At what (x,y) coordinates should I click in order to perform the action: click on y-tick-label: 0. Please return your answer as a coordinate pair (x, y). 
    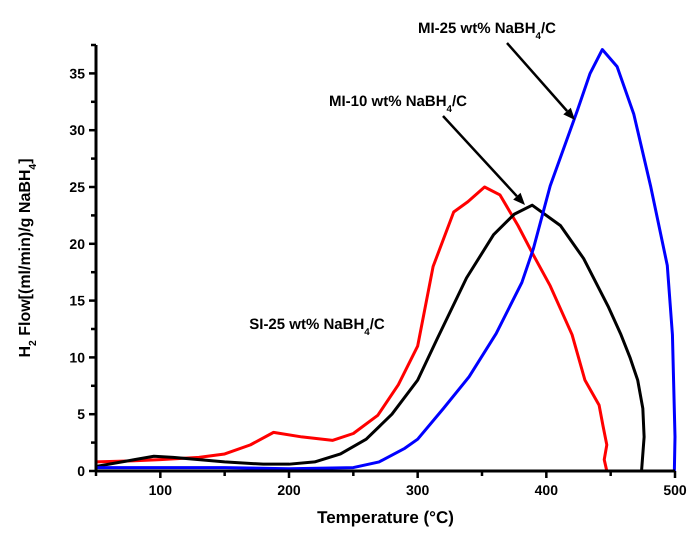
    Looking at the image, I should click on (81, 471).